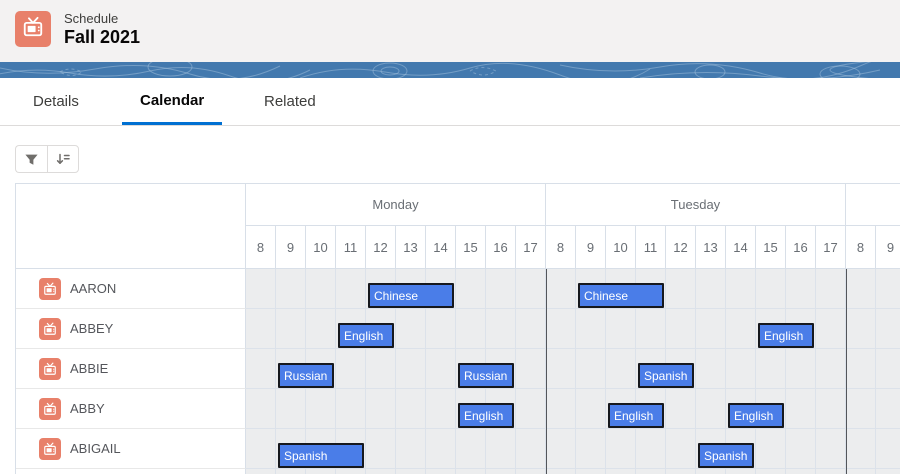 Image resolution: width=900 pixels, height=474 pixels. I want to click on tab-calendar: Calendar, so click(172, 101).